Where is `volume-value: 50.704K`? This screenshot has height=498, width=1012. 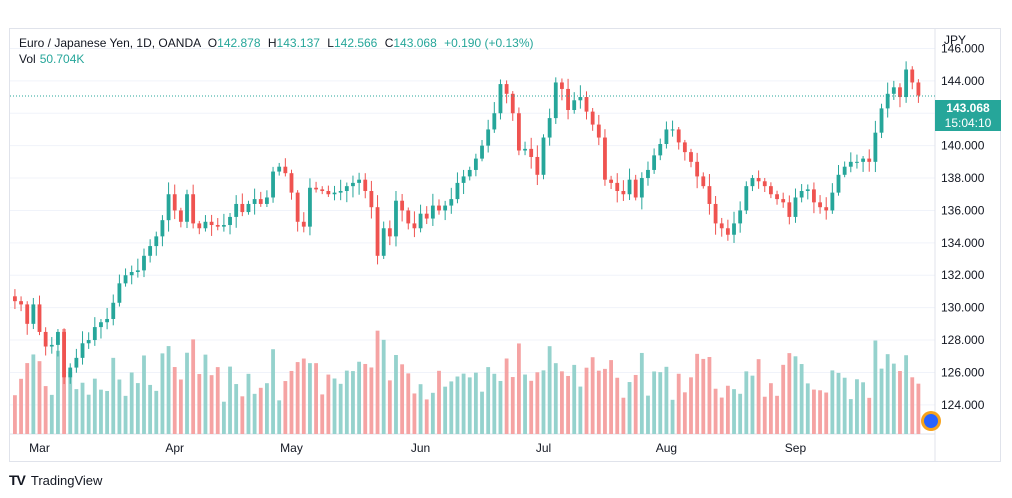 volume-value: 50.704K is located at coordinates (62, 59).